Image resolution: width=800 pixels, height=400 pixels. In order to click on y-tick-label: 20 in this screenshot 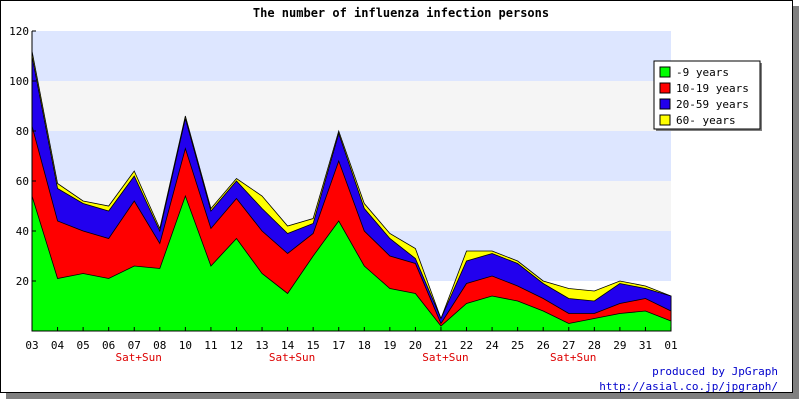, I will do `click(22, 281)`.